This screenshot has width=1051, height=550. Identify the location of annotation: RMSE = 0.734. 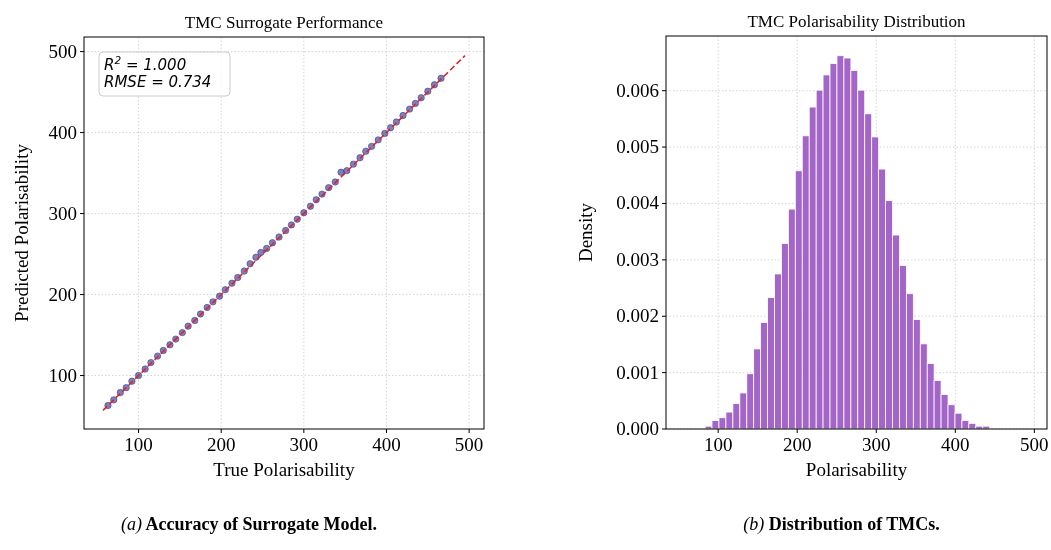
(158, 82).